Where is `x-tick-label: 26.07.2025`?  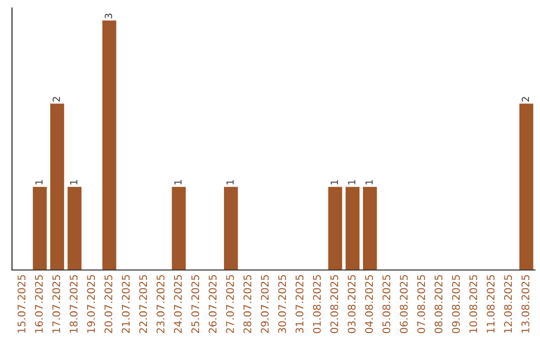
x-tick-label: 26.07.2025 is located at coordinates (212, 304).